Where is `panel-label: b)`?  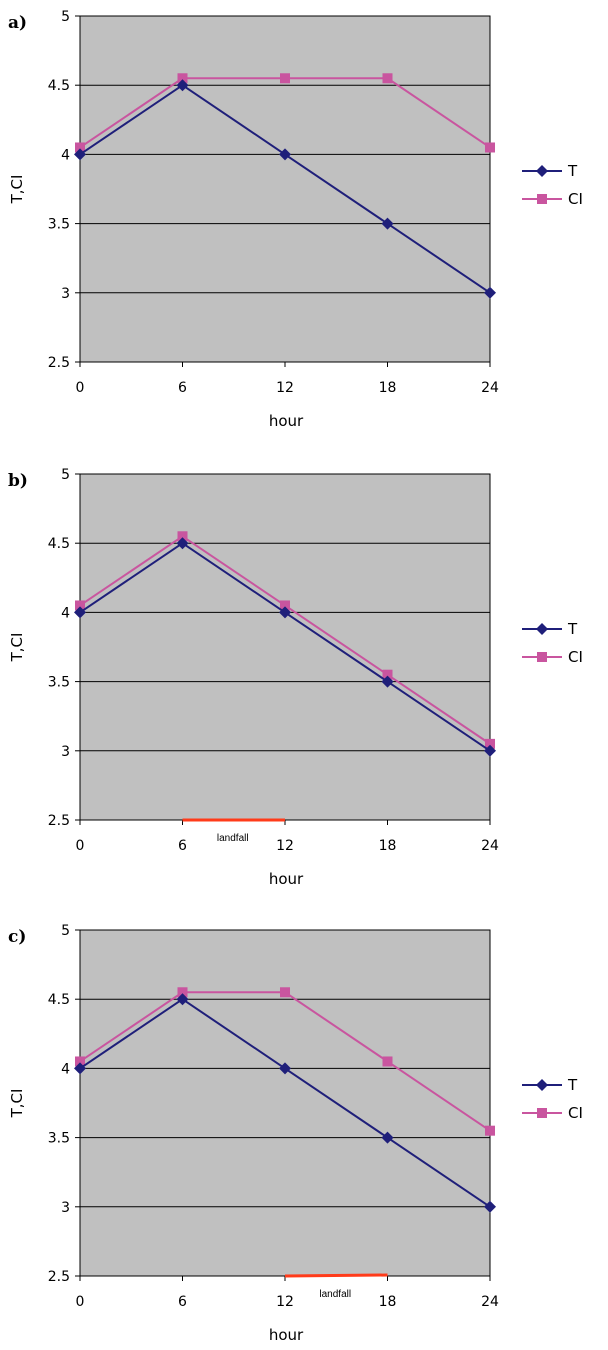 panel-label: b) is located at coordinates (18, 481).